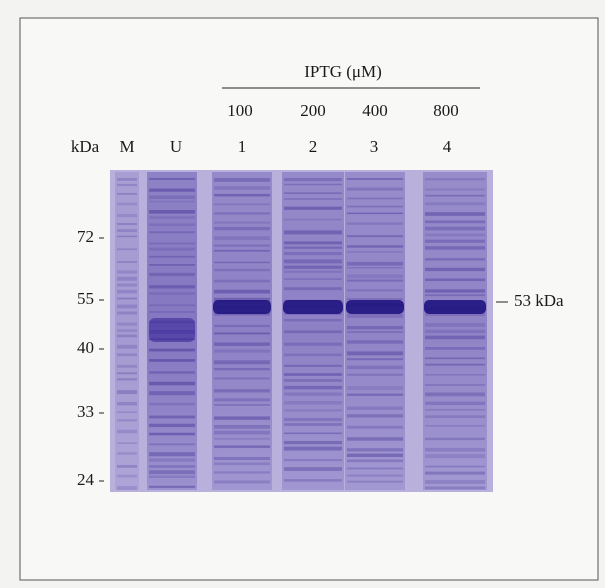 Image resolution: width=605 pixels, height=588 pixels. I want to click on lane, so click(313, 331).